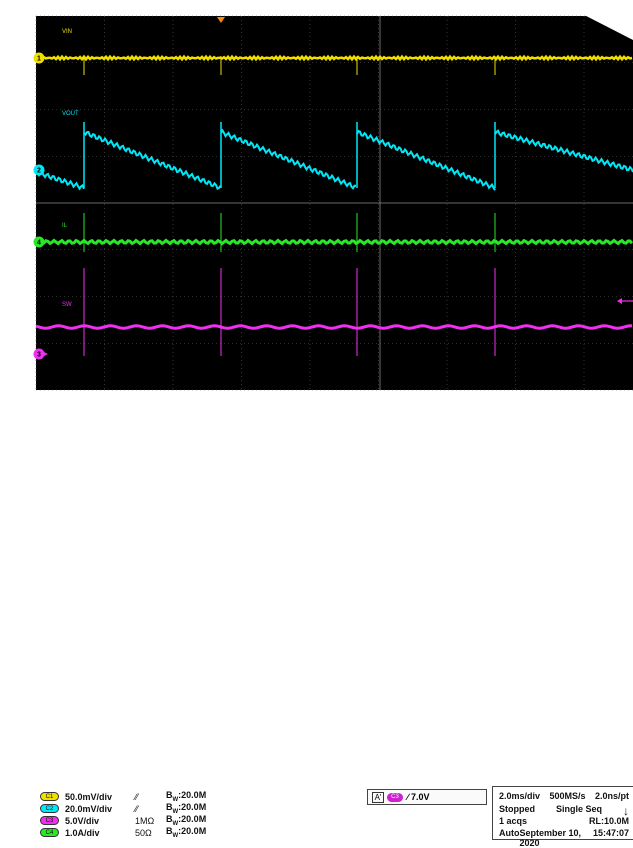 This screenshot has width=633, height=848. What do you see at coordinates (133, 832) in the screenshot?
I see `channel-4-readout: C4 1.0A/div 50Ω BW:20.0M` at bounding box center [133, 832].